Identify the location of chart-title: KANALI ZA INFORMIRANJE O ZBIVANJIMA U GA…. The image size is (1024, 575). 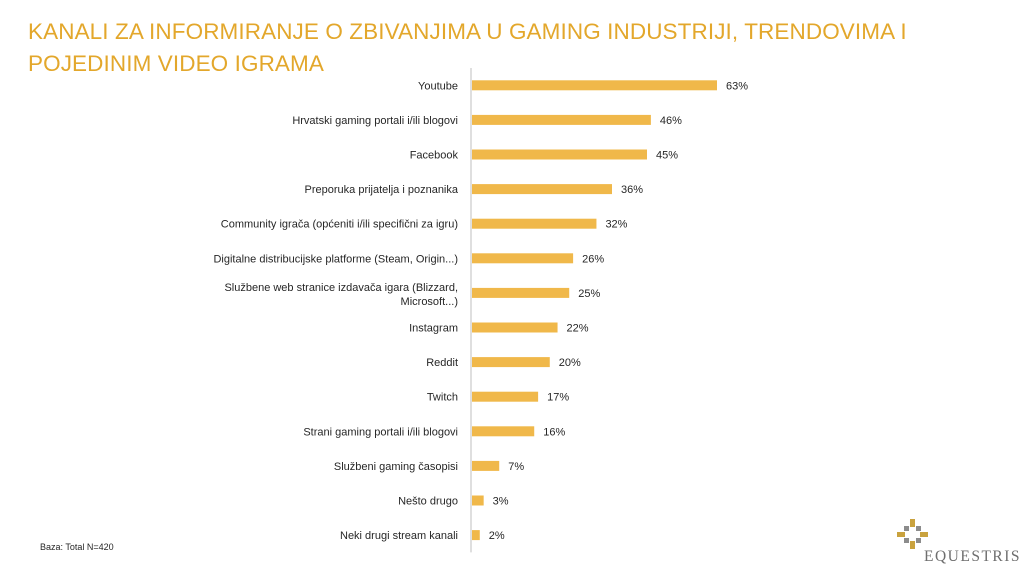
(467, 47).